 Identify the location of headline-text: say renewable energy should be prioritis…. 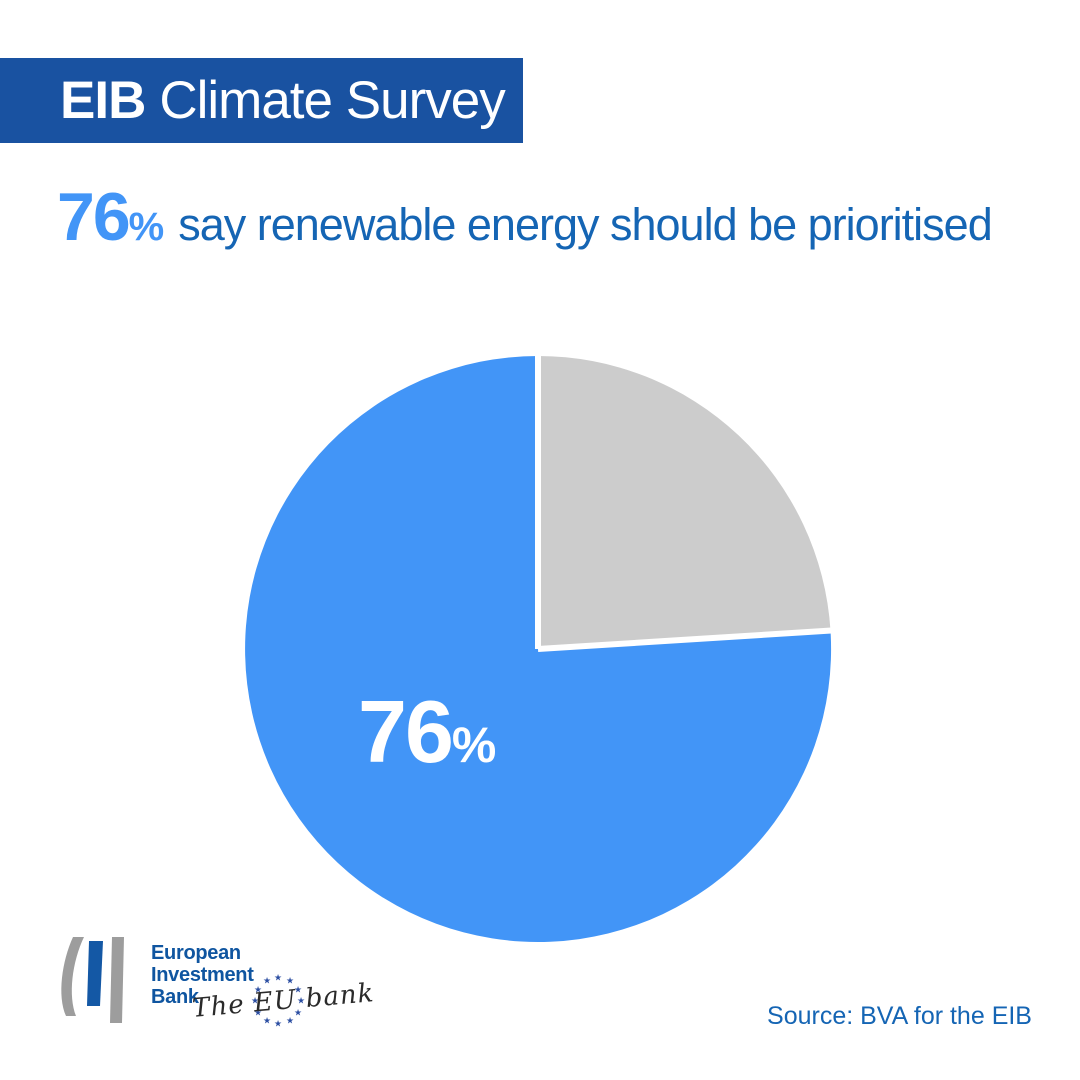
(585, 224).